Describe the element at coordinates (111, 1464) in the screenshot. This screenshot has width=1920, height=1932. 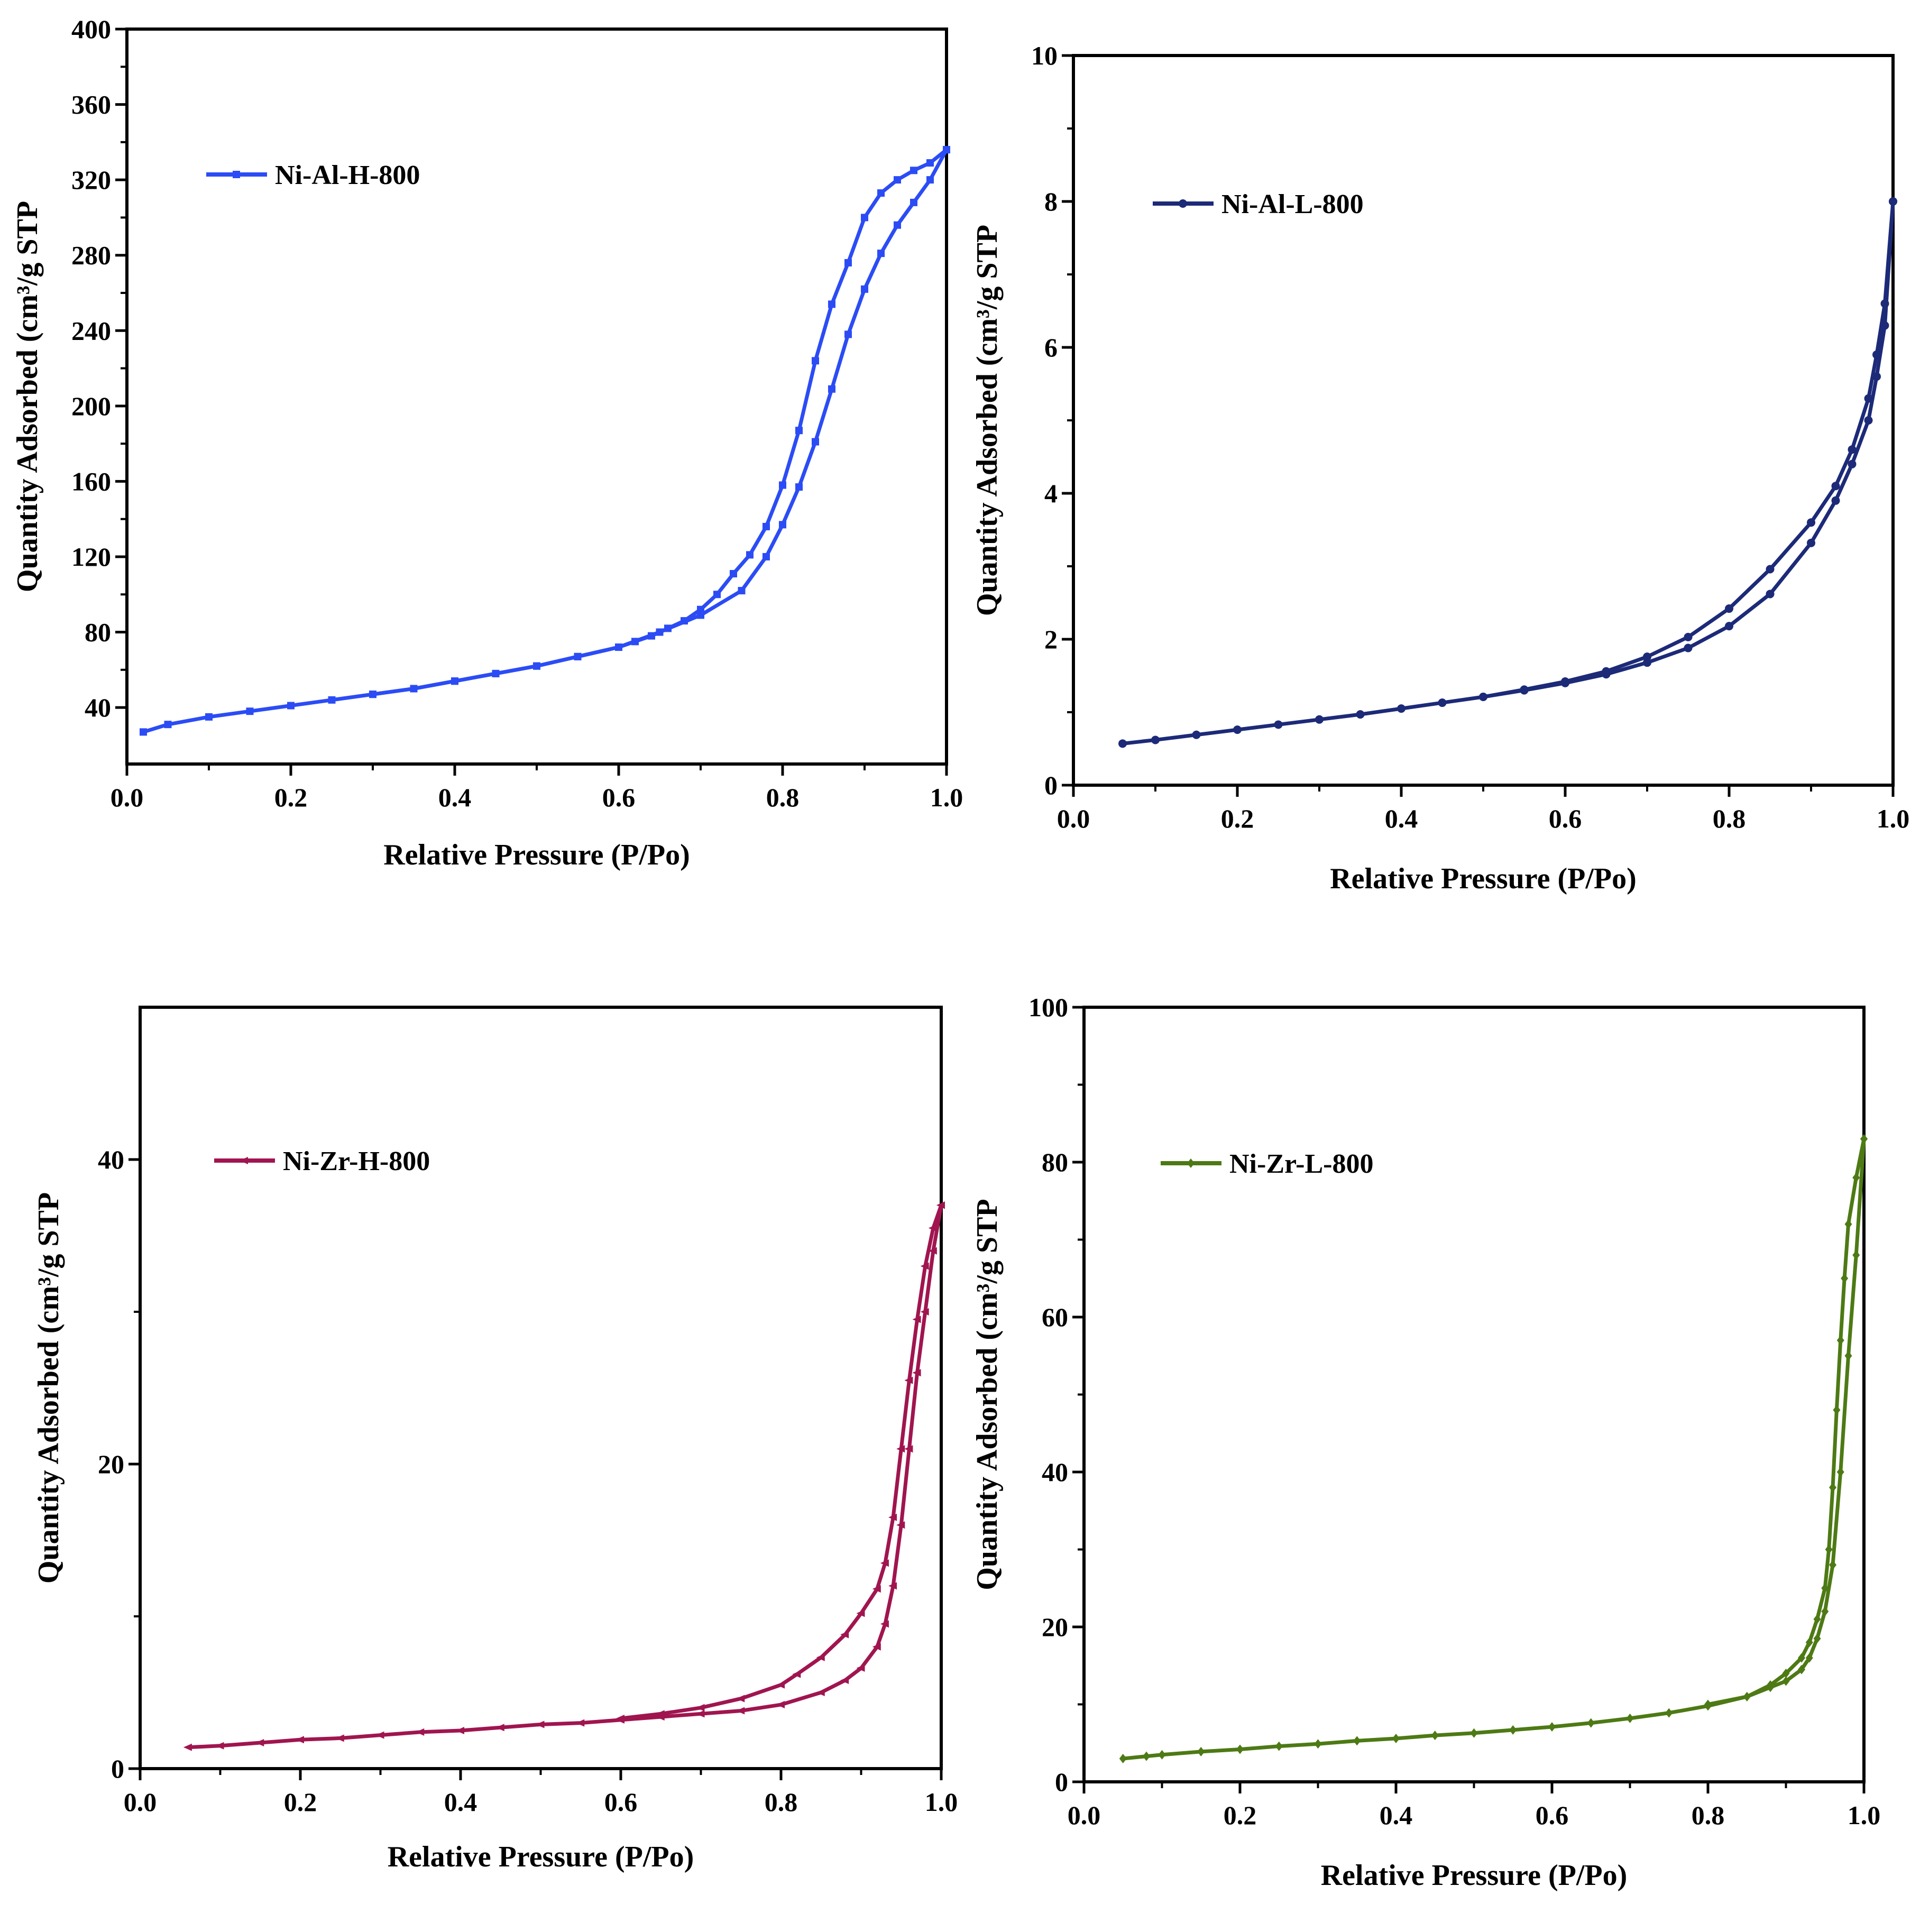
I see `y-tick-label: 20` at that location.